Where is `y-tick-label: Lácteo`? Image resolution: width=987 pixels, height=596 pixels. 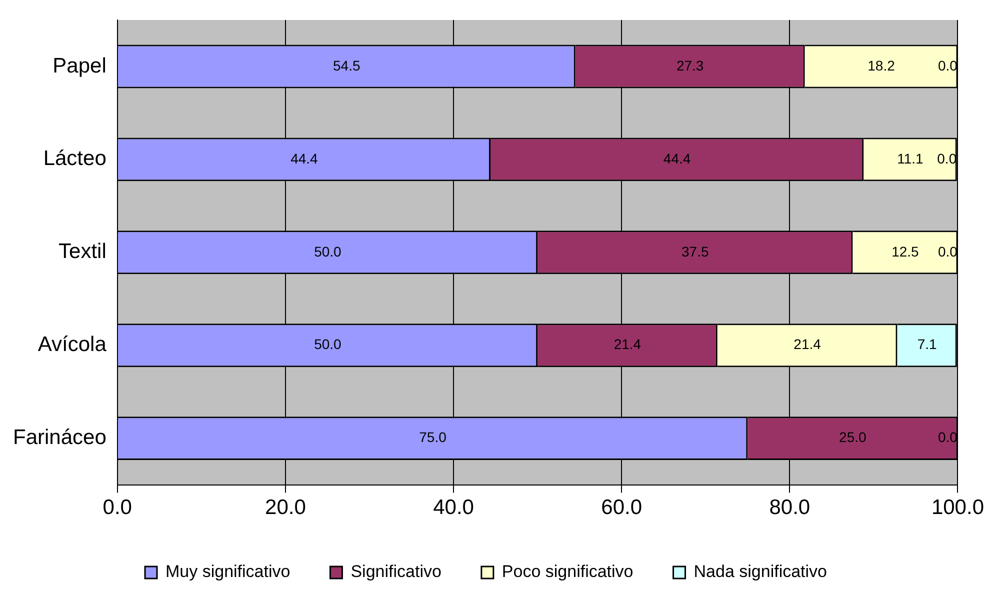 y-tick-label: Lácteo is located at coordinates (74, 158).